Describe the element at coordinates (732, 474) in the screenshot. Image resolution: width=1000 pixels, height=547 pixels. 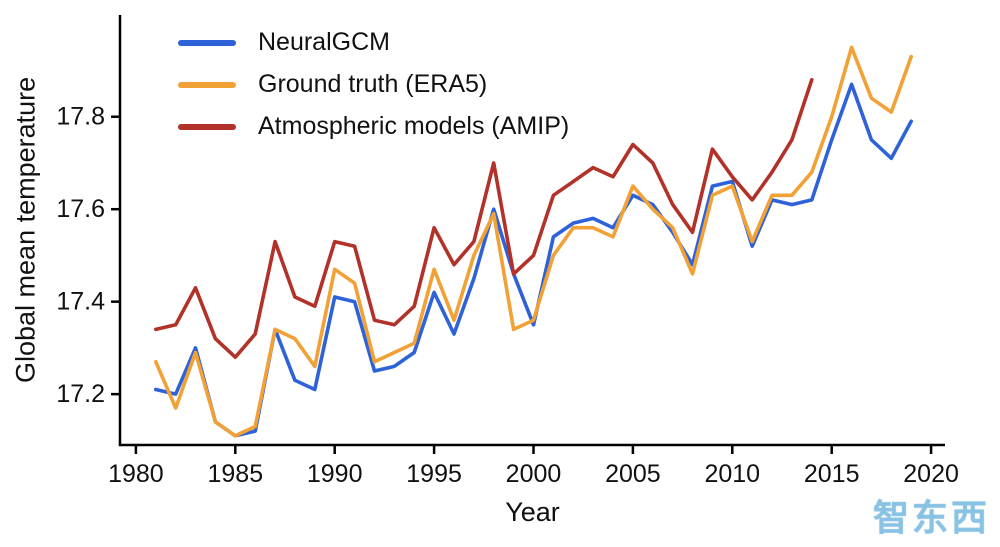
I see `x-tick-label: 2010` at that location.